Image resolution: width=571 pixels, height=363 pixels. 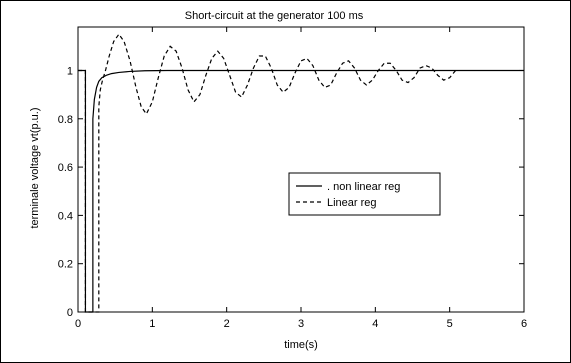 What do you see at coordinates (301, 324) in the screenshot?
I see `x-tick-label-3: 3` at bounding box center [301, 324].